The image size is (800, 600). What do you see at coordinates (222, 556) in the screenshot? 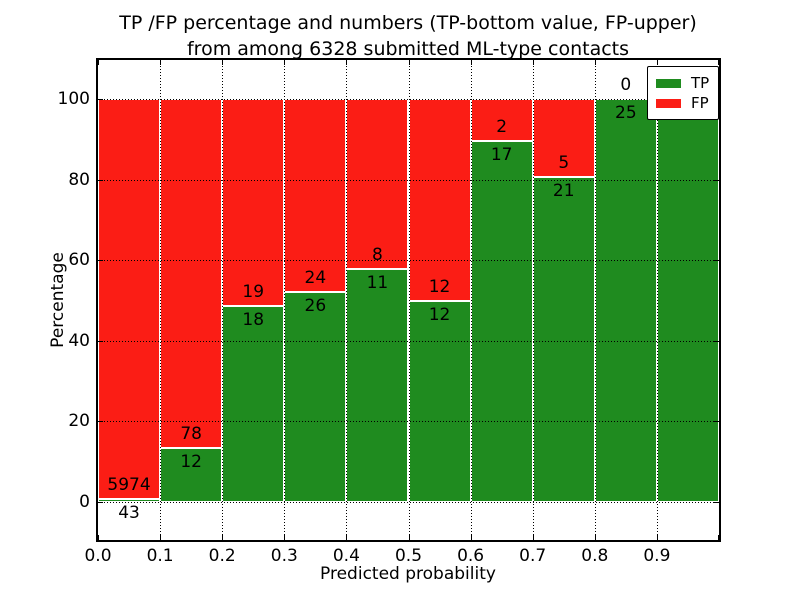
I see `x-tick-label: 0.2` at bounding box center [222, 556].